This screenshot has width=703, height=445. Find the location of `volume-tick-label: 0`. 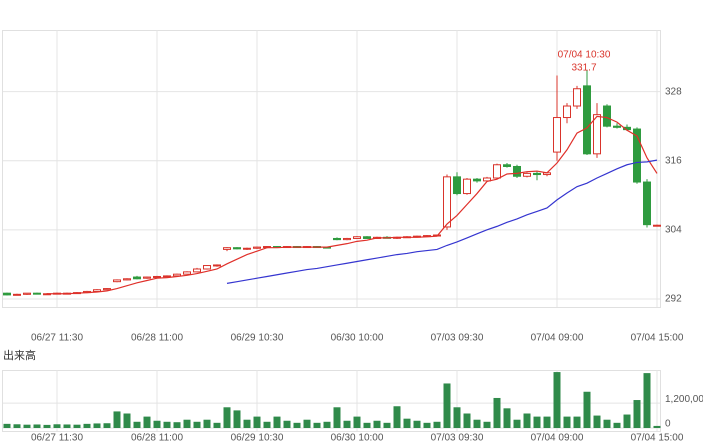

volume-tick-label: 0 is located at coordinates (668, 424).